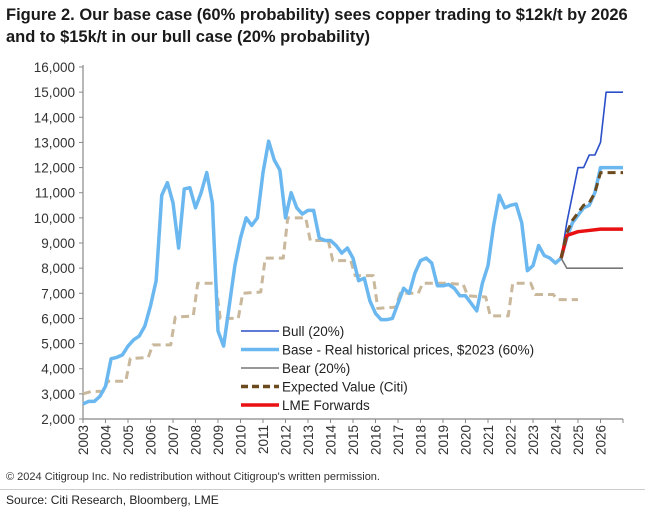 This screenshot has width=645, height=518. What do you see at coordinates (263, 439) in the screenshot?
I see `x-tick-label: 2011` at bounding box center [263, 439].